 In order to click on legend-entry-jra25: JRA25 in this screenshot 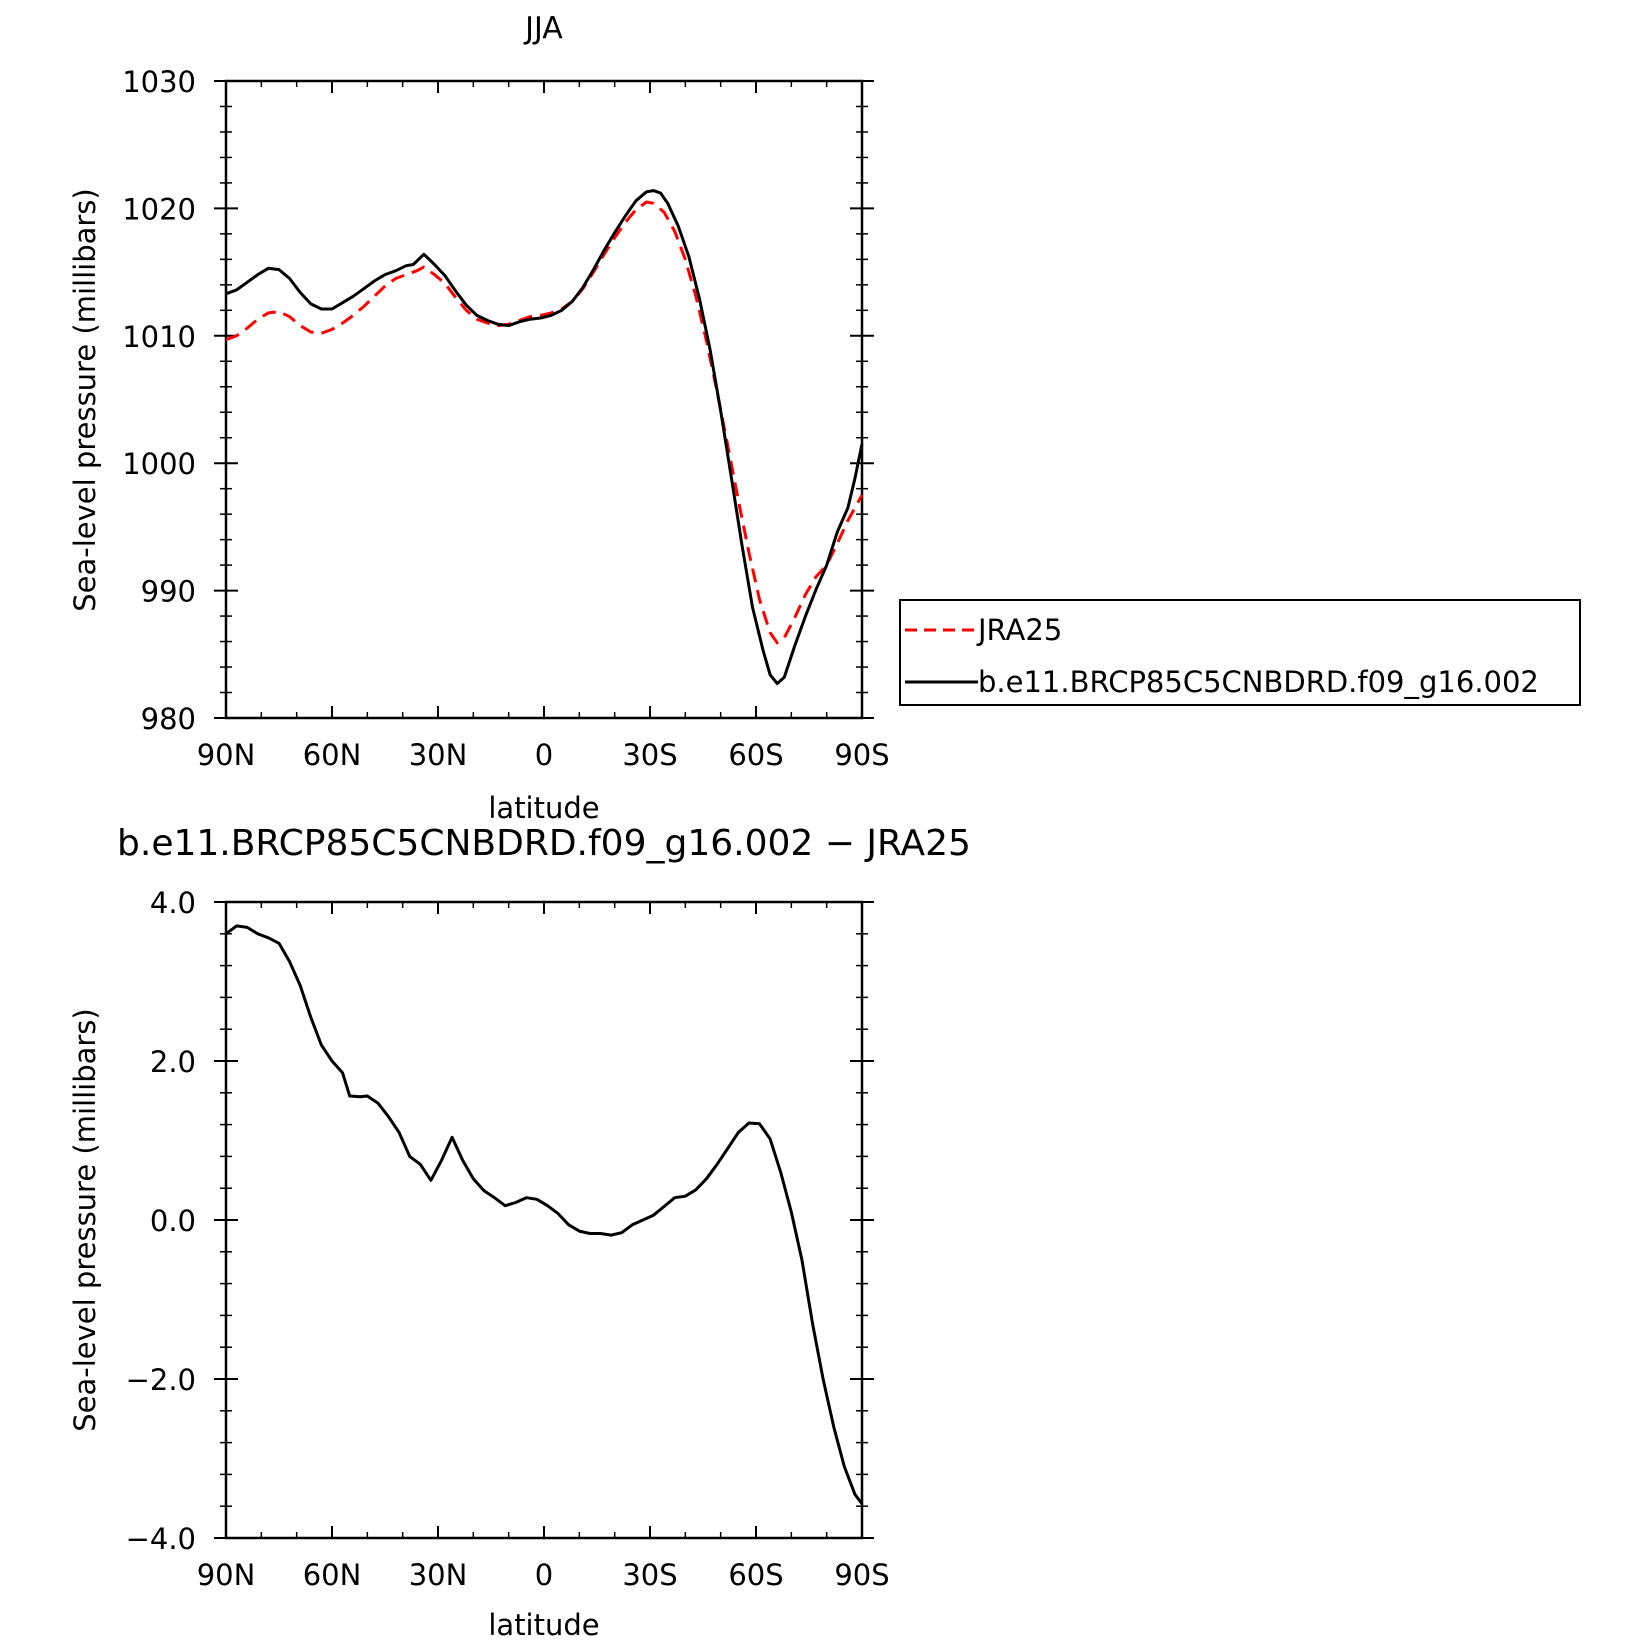, I will do `click(1019, 630)`.